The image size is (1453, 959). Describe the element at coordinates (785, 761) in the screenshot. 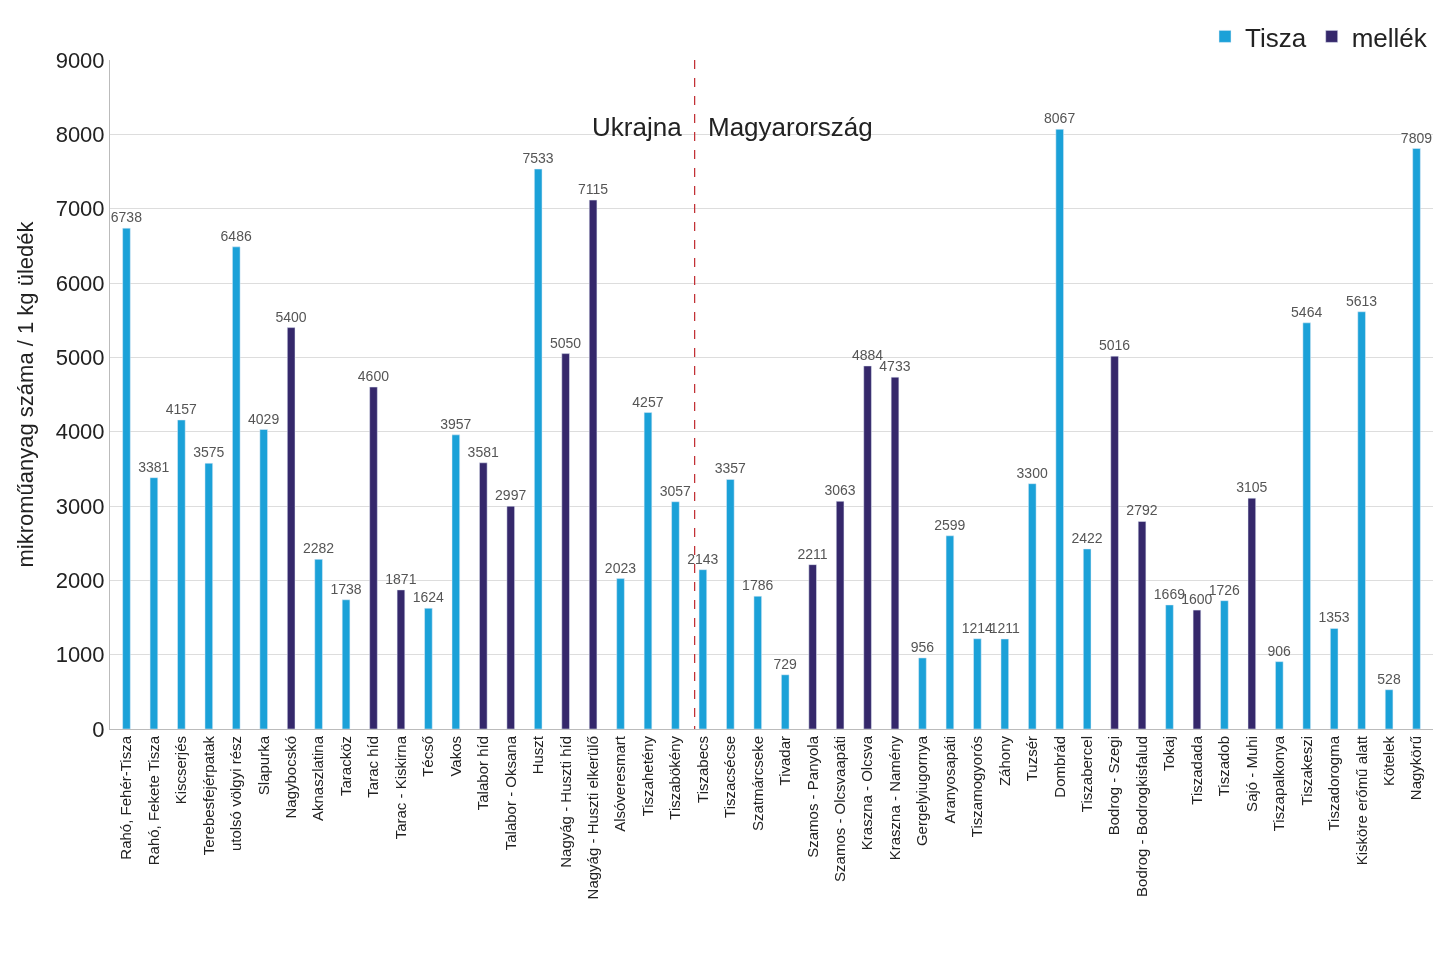

I see `x-tick-label: Tivadar` at that location.